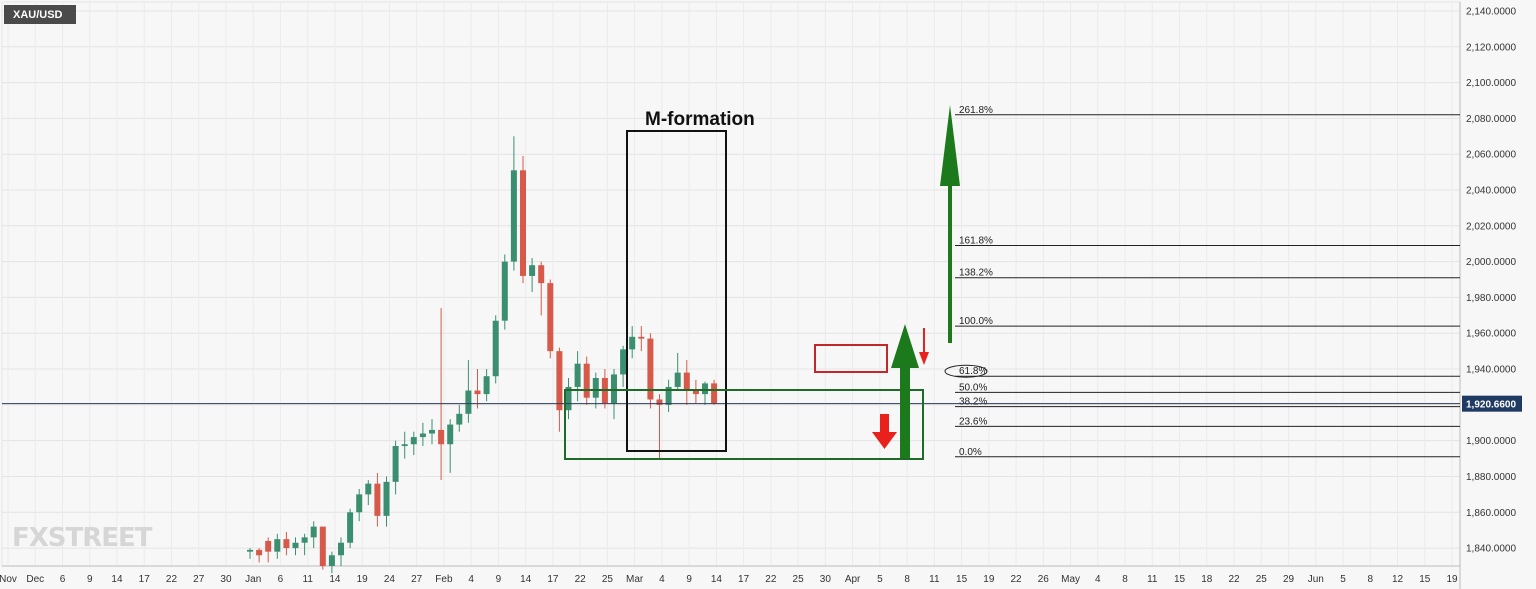  What do you see at coordinates (976, 241) in the screenshot?
I see `fib-level-label: 161.8%` at bounding box center [976, 241].